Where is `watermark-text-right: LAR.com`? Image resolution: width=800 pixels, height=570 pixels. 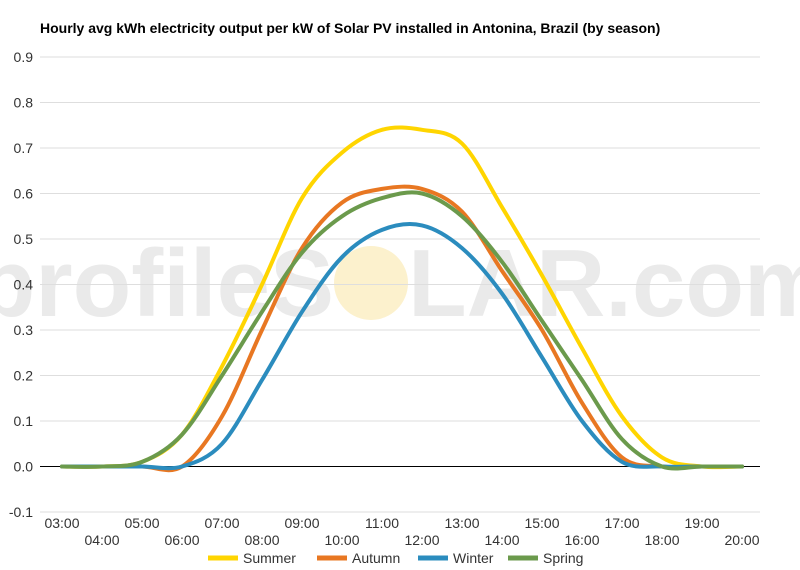 watermark-text-right: LAR.com is located at coordinates (604, 283).